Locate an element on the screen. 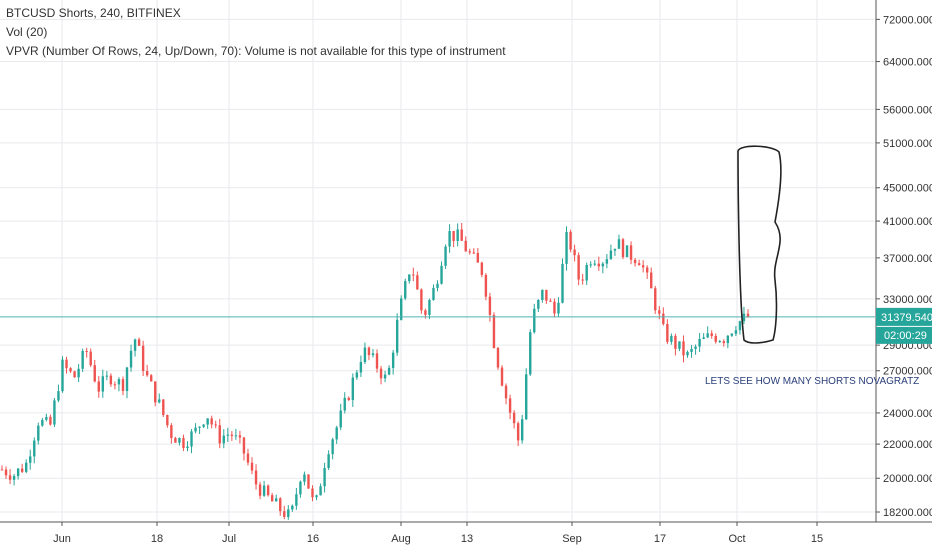 The image size is (932, 555). last-price-tag-text: 31379.5405 is located at coordinates (906, 318).